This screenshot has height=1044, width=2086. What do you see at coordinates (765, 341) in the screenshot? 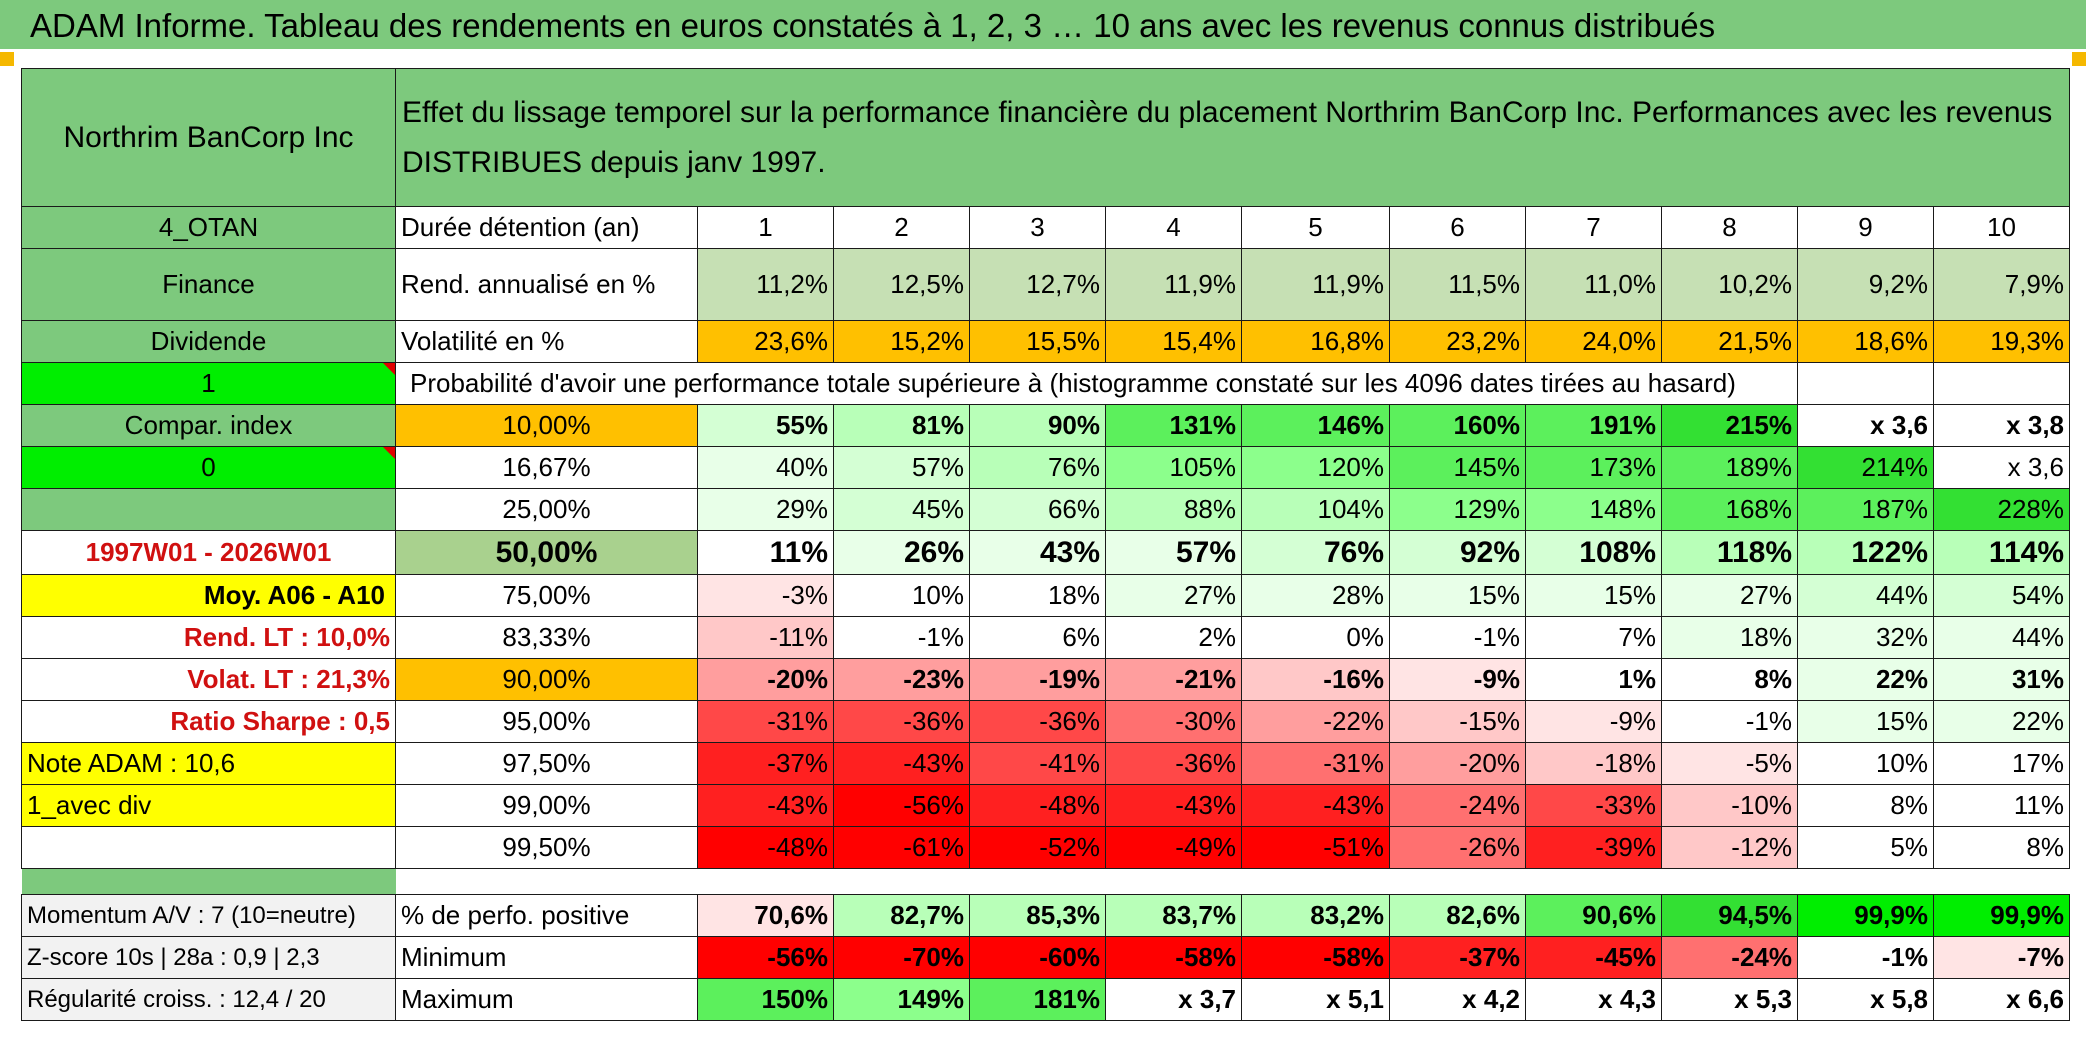
I see `volatility-value: 23,6%` at bounding box center [765, 341].